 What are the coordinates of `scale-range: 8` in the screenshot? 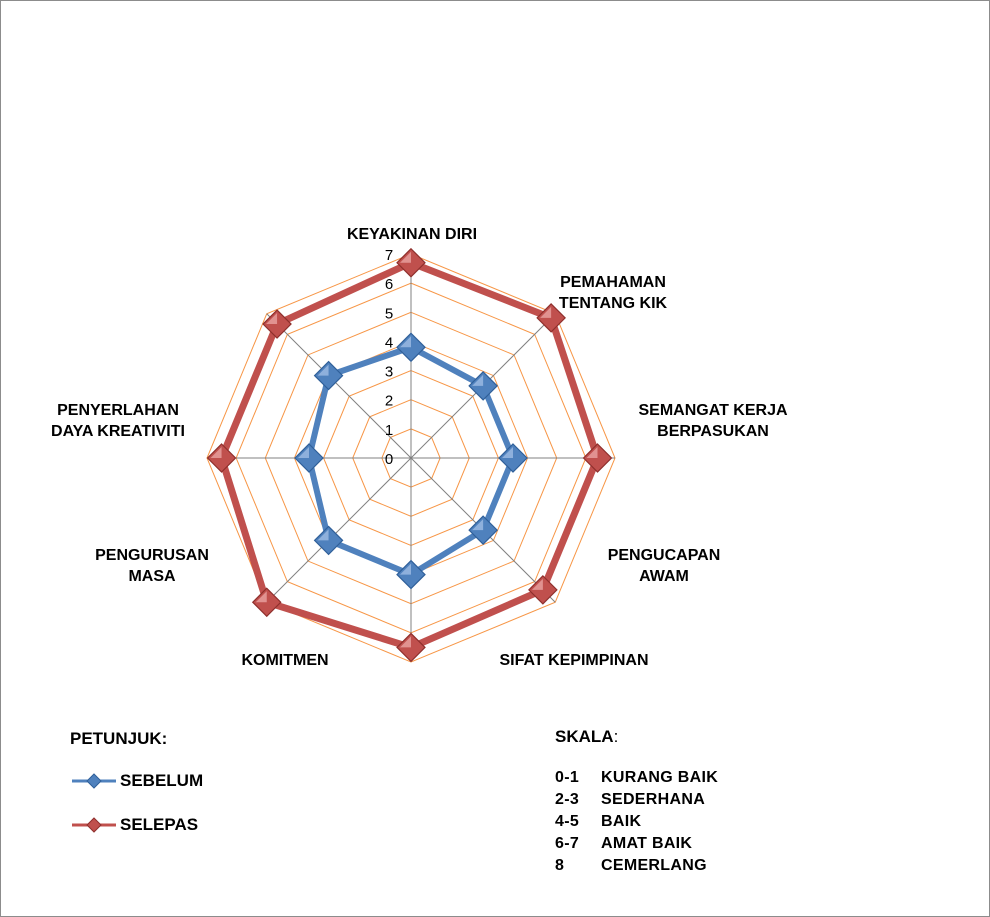 It's located at (560, 865).